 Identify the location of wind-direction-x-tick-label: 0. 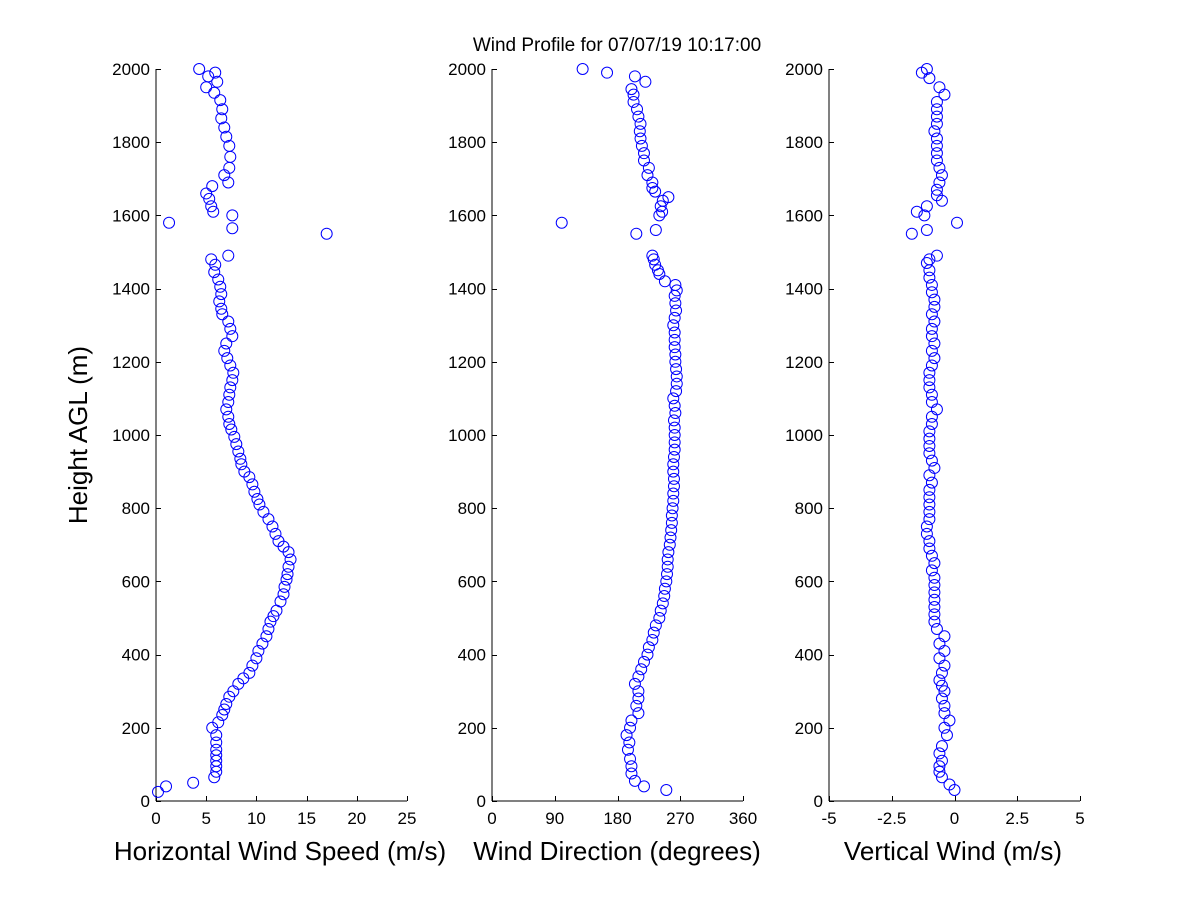
(491, 818).